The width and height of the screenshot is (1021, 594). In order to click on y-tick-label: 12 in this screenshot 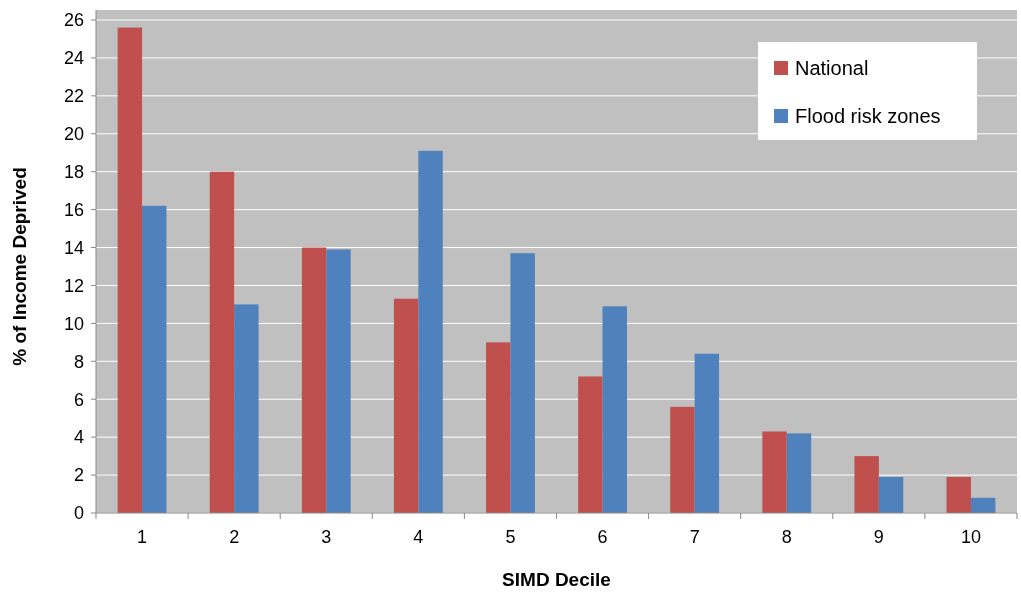, I will do `click(73, 285)`.